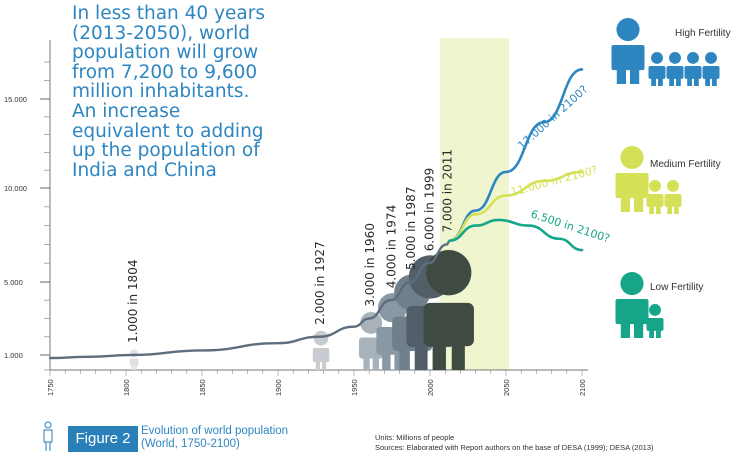  Describe the element at coordinates (48, 436) in the screenshot. I see `person-icon` at that location.